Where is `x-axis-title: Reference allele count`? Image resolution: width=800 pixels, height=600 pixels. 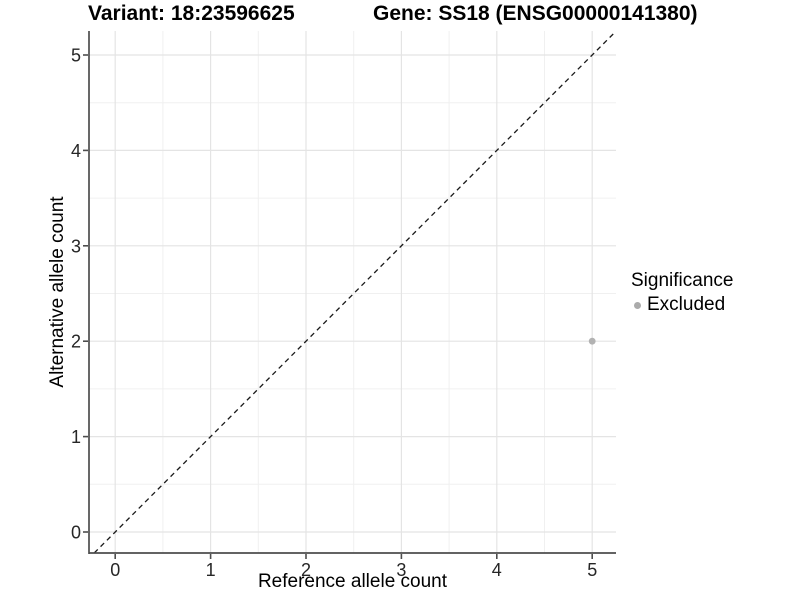 x-axis-title: Reference allele count is located at coordinates (352, 581).